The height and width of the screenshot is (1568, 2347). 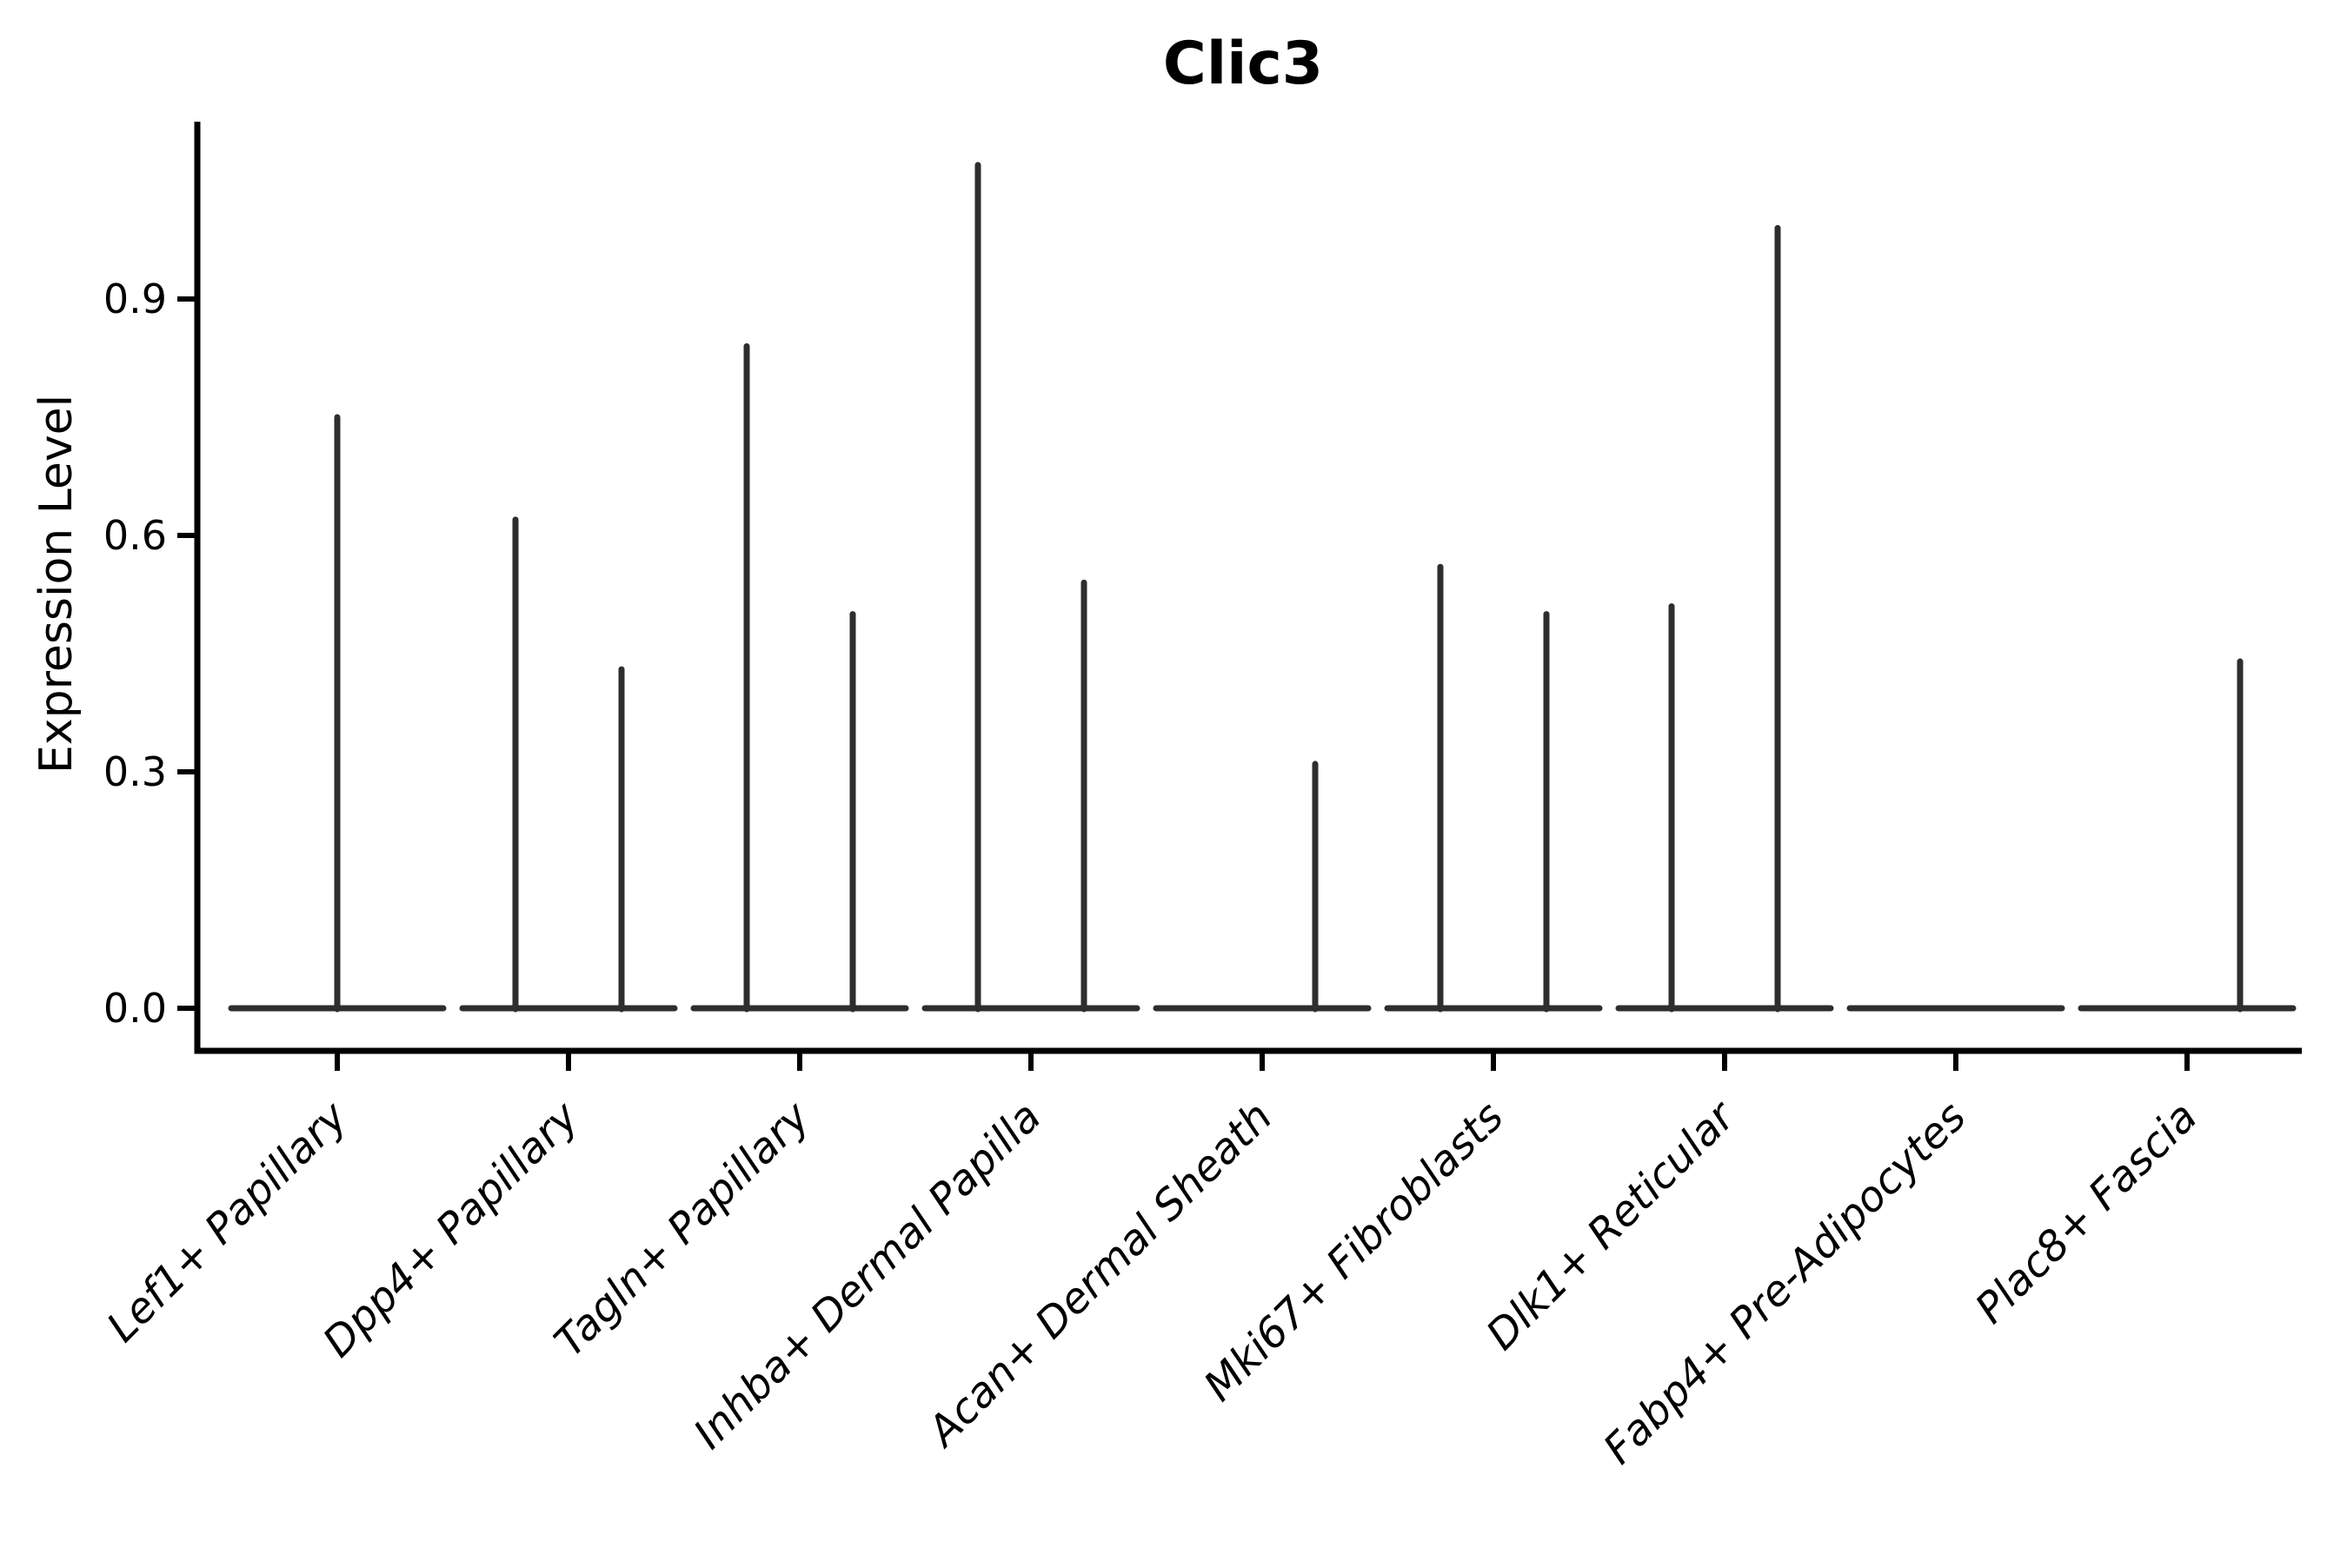 I want to click on y-tick-label: 0.3, so click(x=135, y=771).